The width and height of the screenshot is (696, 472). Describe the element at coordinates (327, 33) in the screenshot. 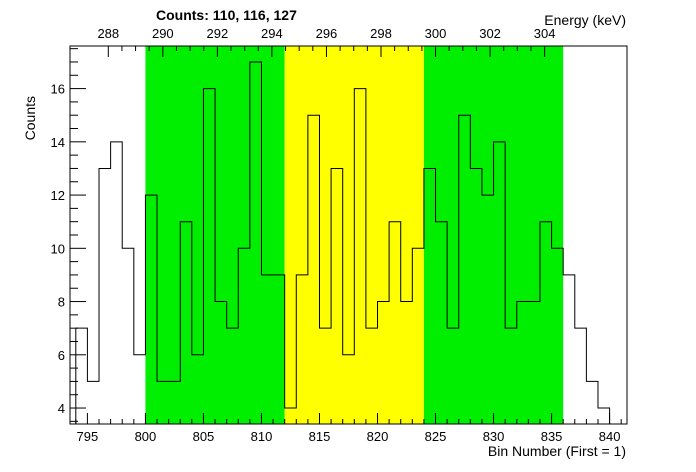

I see `top-tick-label: 296` at that location.